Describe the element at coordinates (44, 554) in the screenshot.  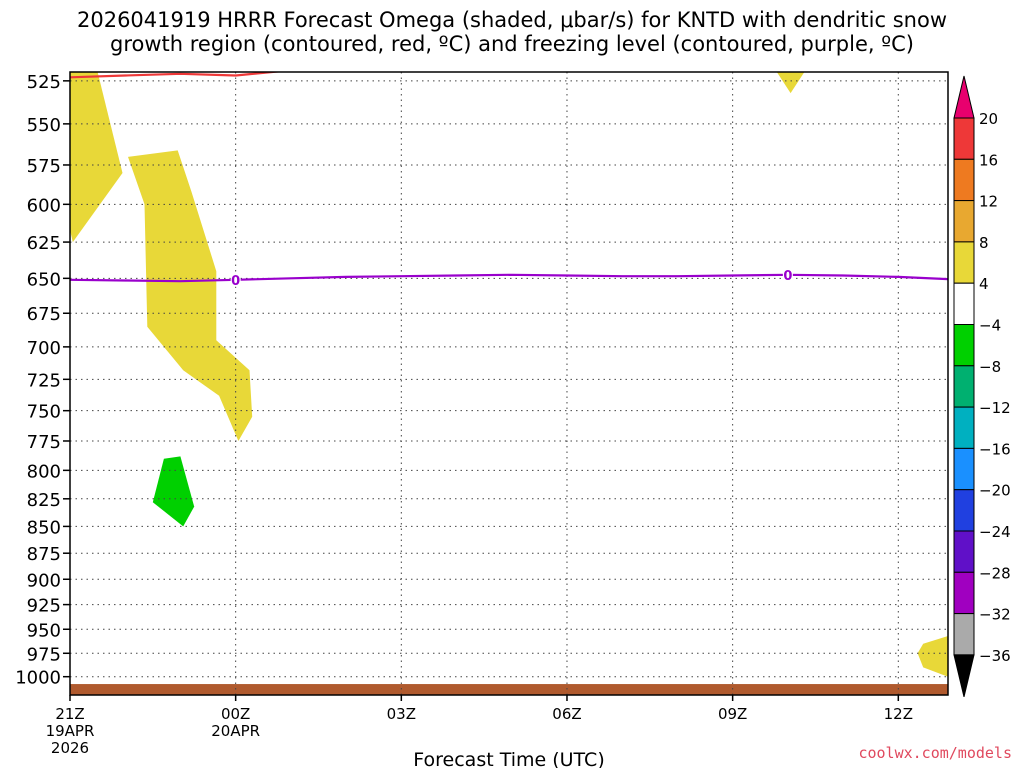
I see `y-tick-label-875: 875` at that location.